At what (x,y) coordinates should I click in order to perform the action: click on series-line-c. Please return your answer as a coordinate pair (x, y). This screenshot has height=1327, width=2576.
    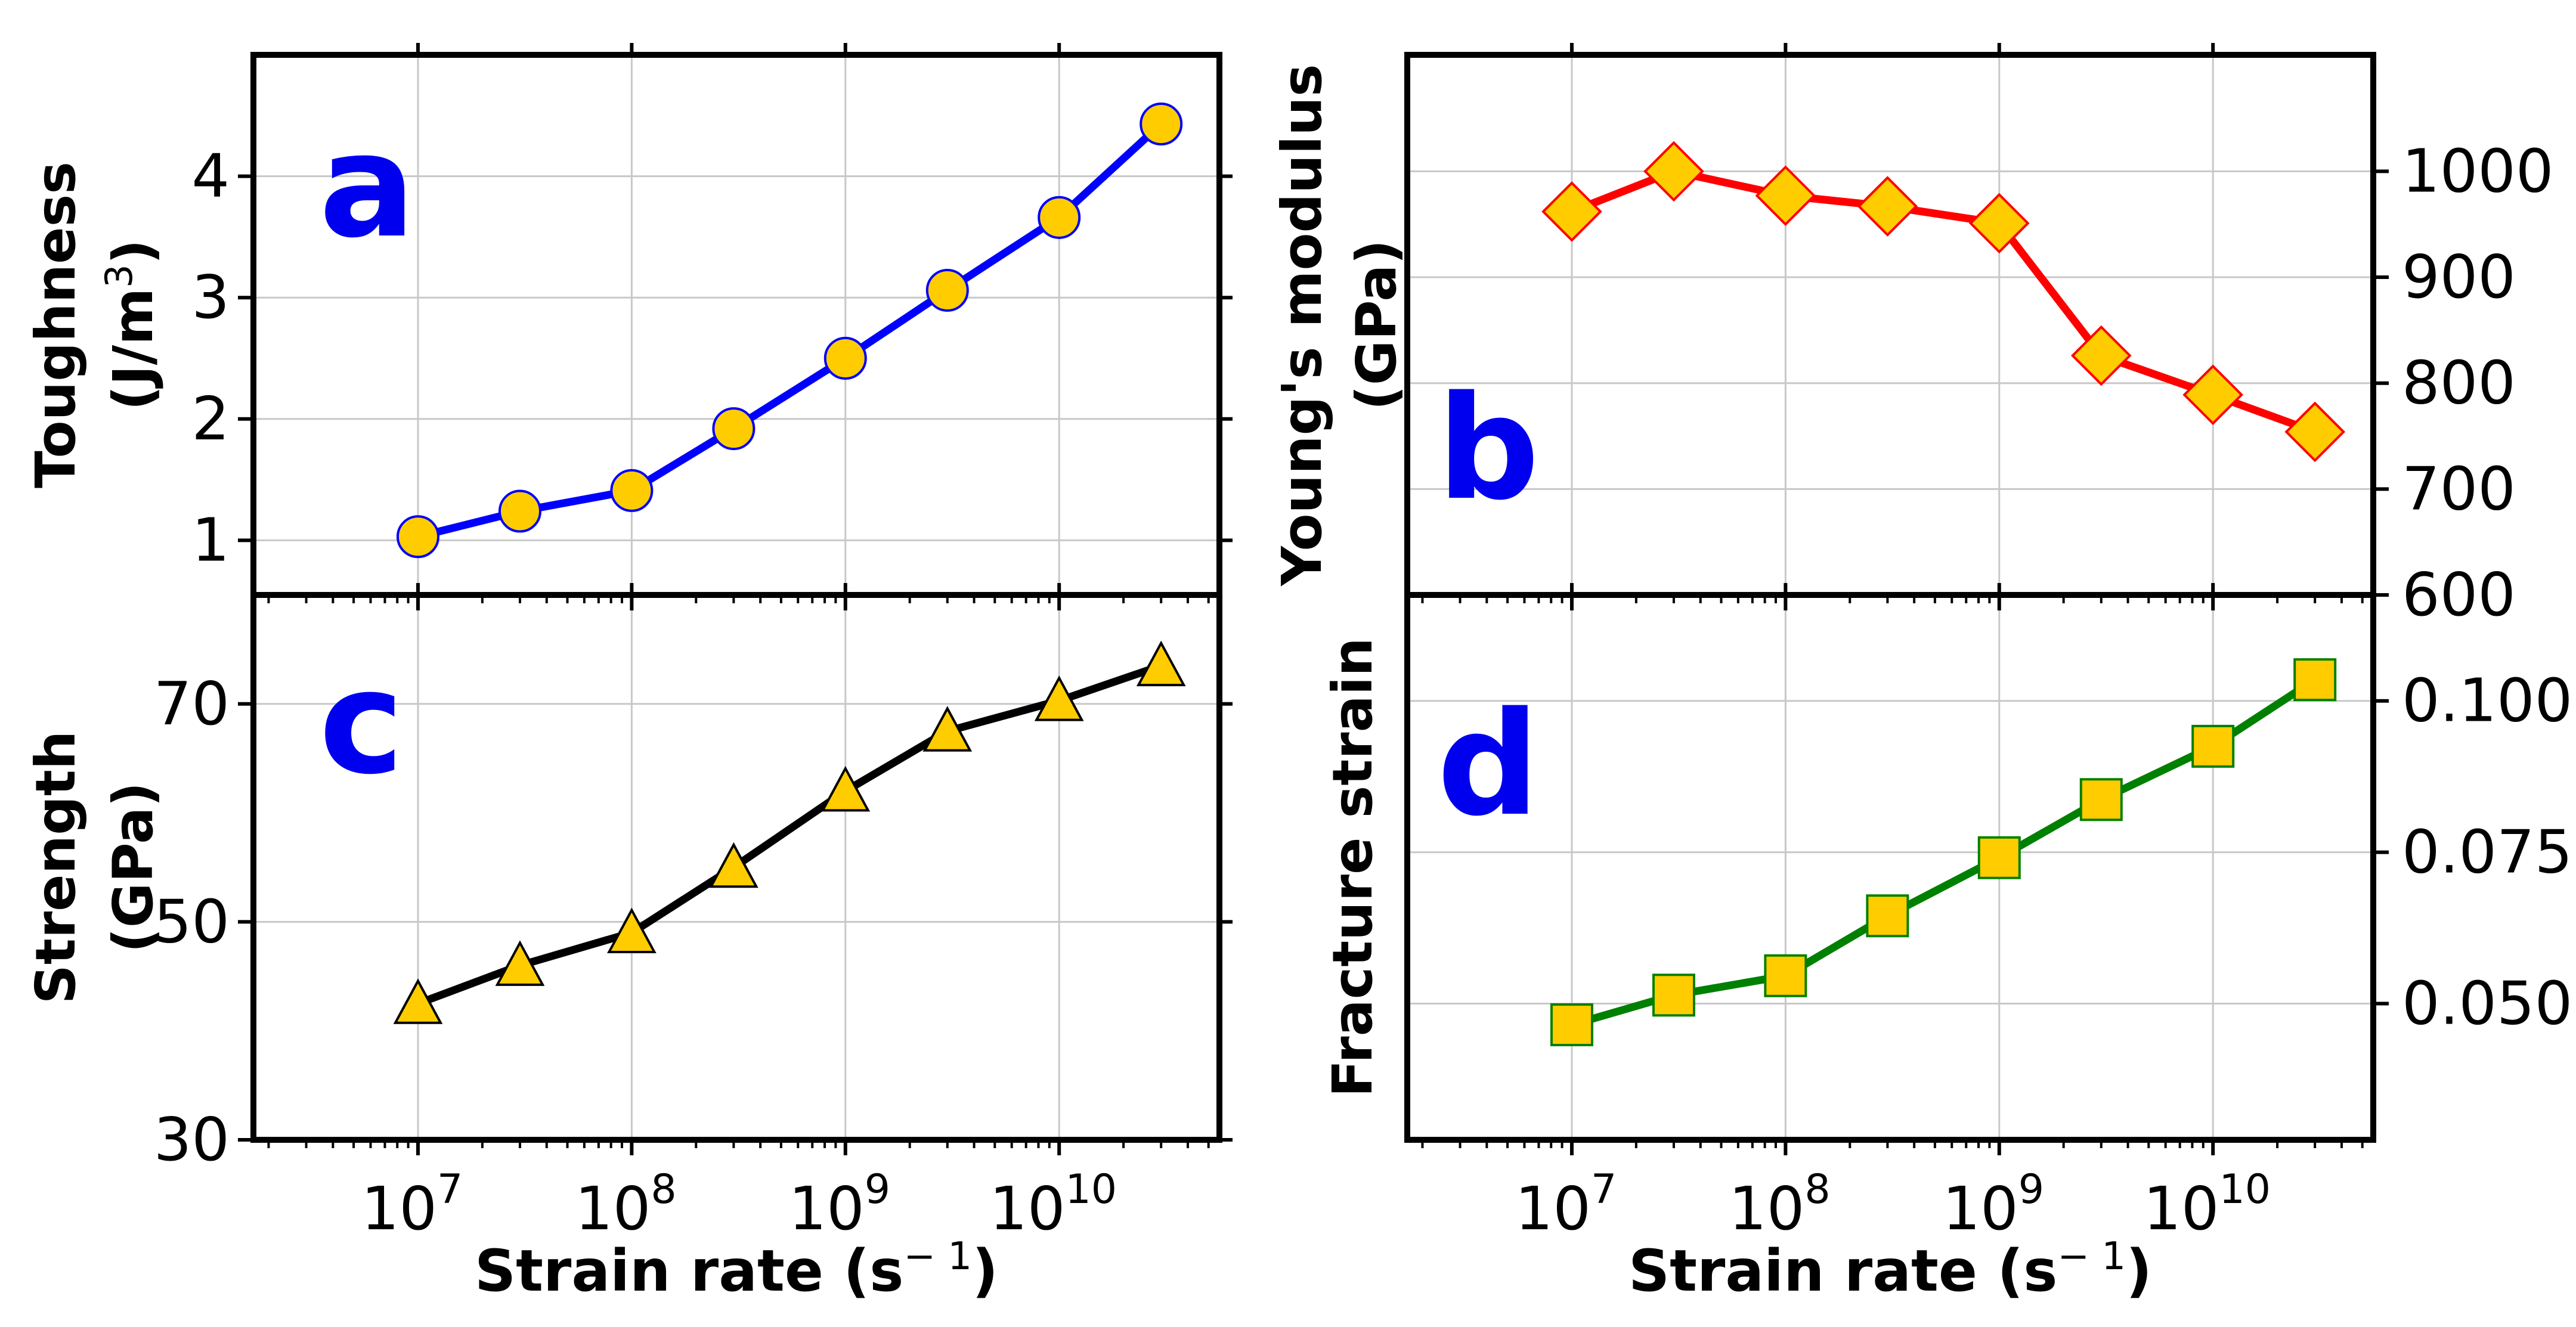
    Looking at the image, I should click on (789, 834).